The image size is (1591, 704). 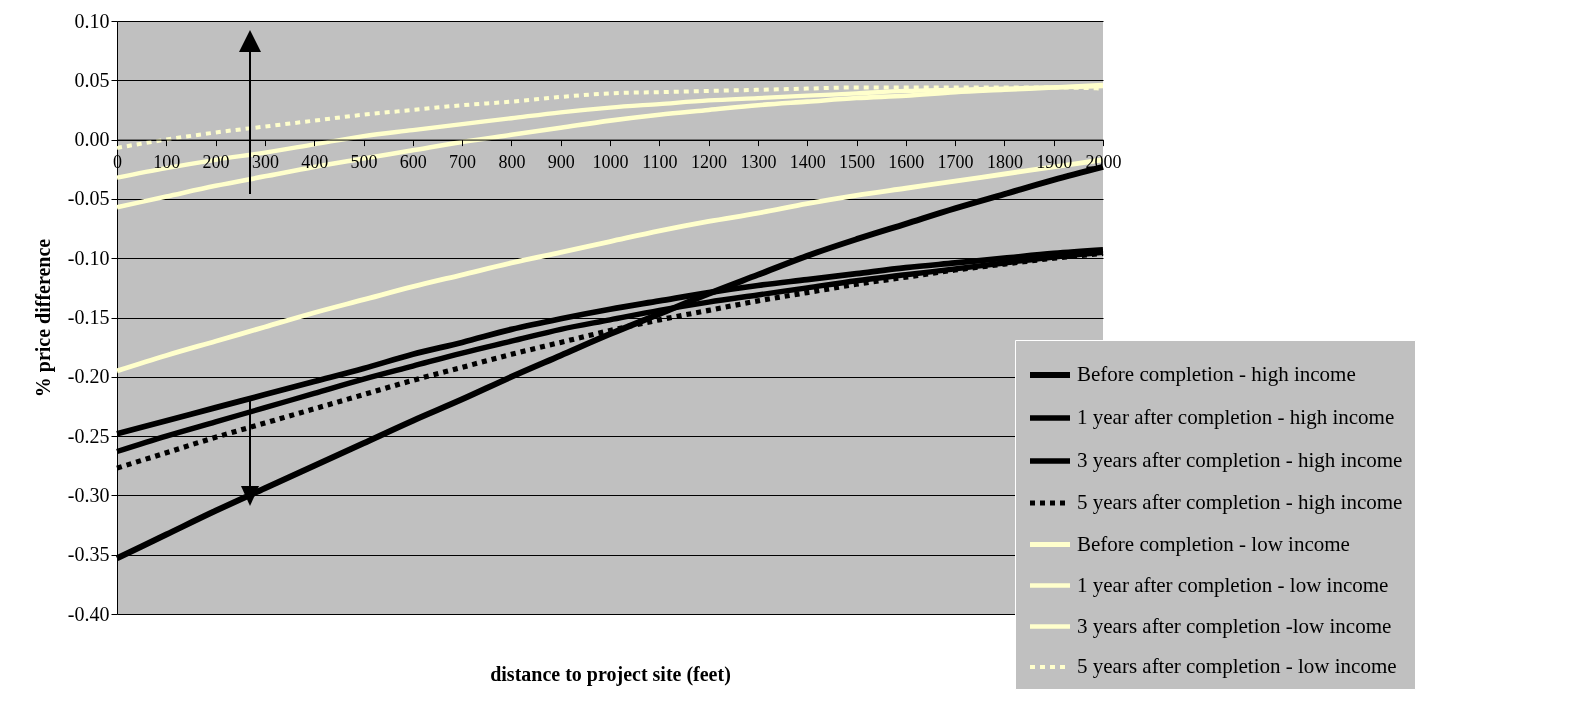 I want to click on x-tick-label: 1300, so click(x=758, y=162).